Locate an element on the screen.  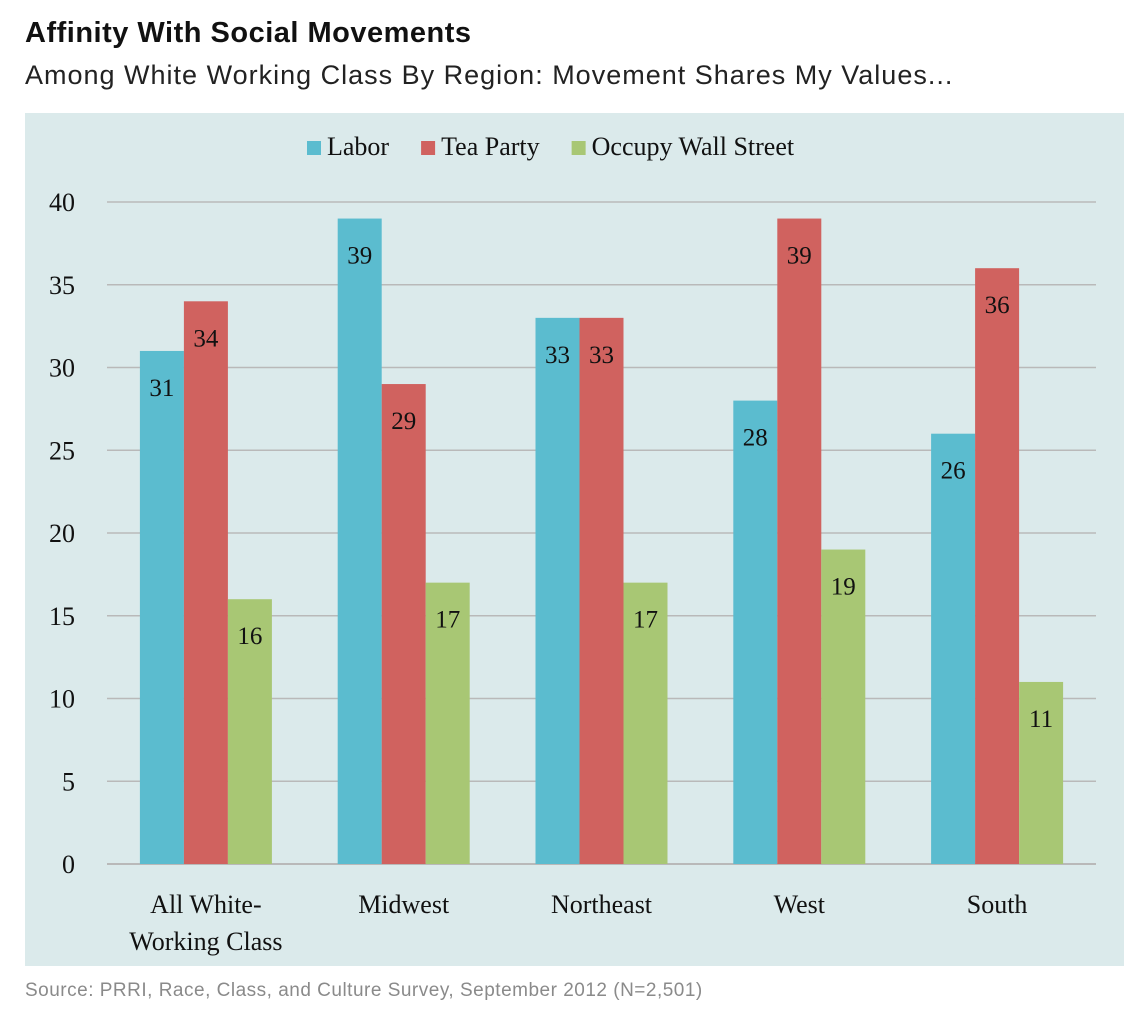
y-tick-label: 40 is located at coordinates (62, 202).